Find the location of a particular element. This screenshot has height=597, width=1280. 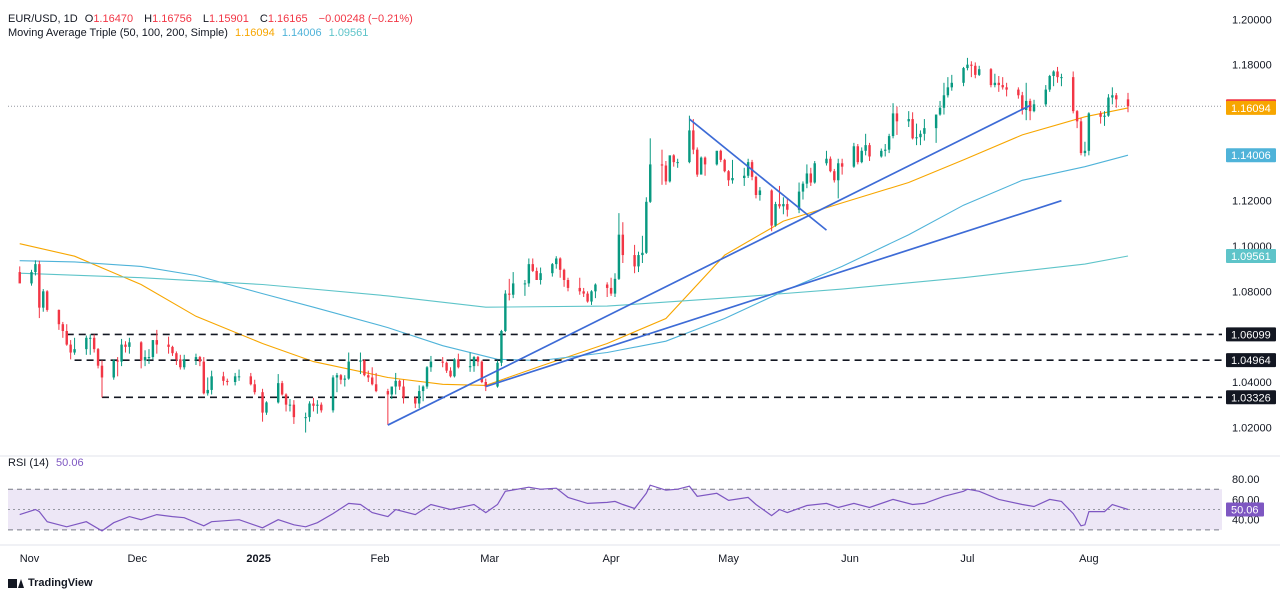

time-axis: Nov Dec 2025 Feb Mar Apr May Jun Jul Aug is located at coordinates (559, 559).